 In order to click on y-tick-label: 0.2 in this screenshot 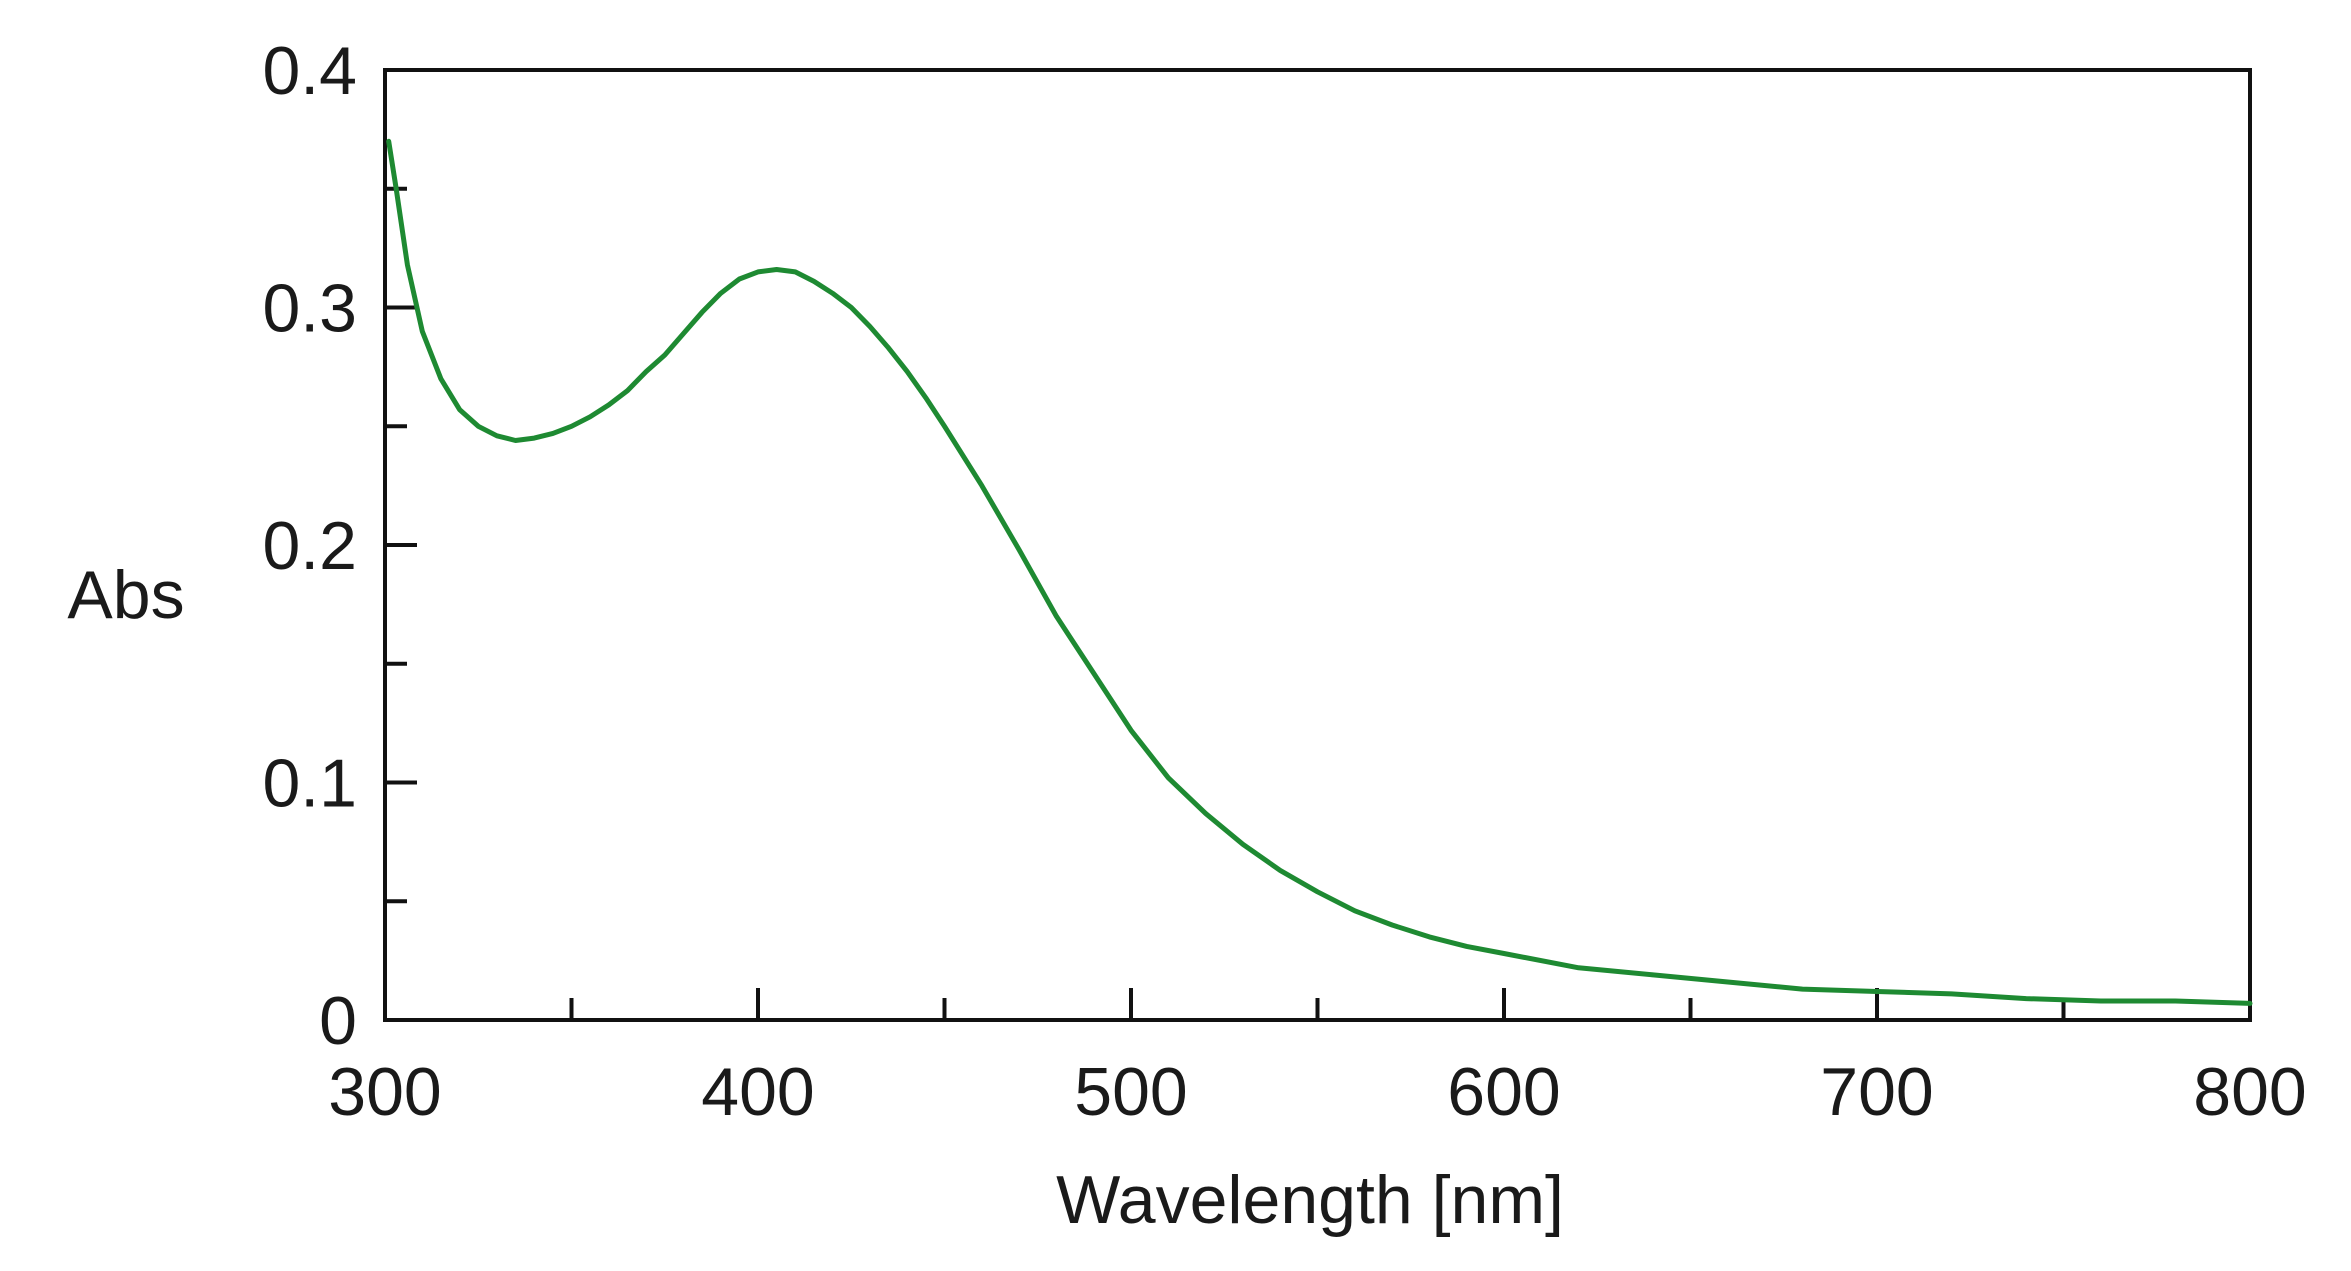, I will do `click(309, 546)`.